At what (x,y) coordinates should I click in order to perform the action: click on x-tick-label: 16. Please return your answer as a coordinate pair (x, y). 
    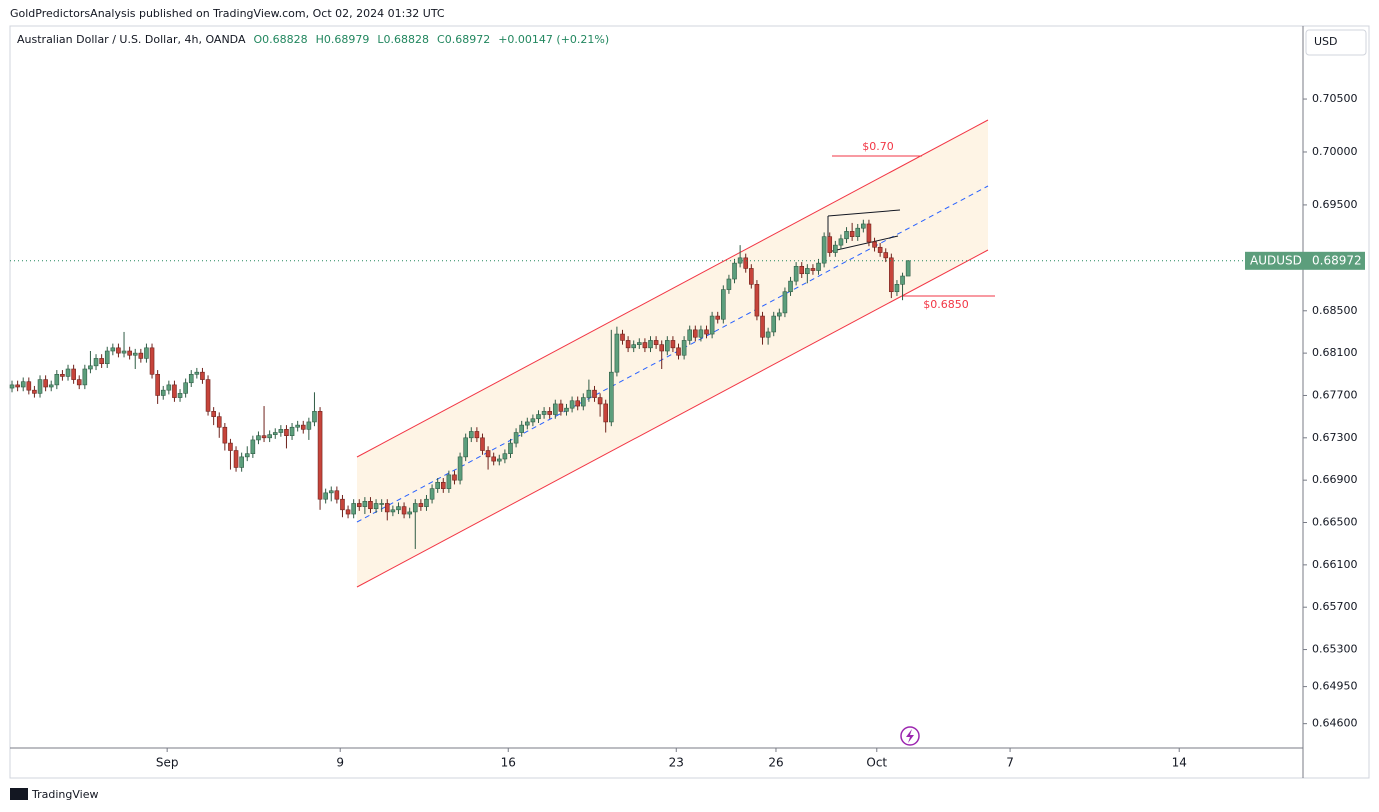
    Looking at the image, I should click on (508, 763).